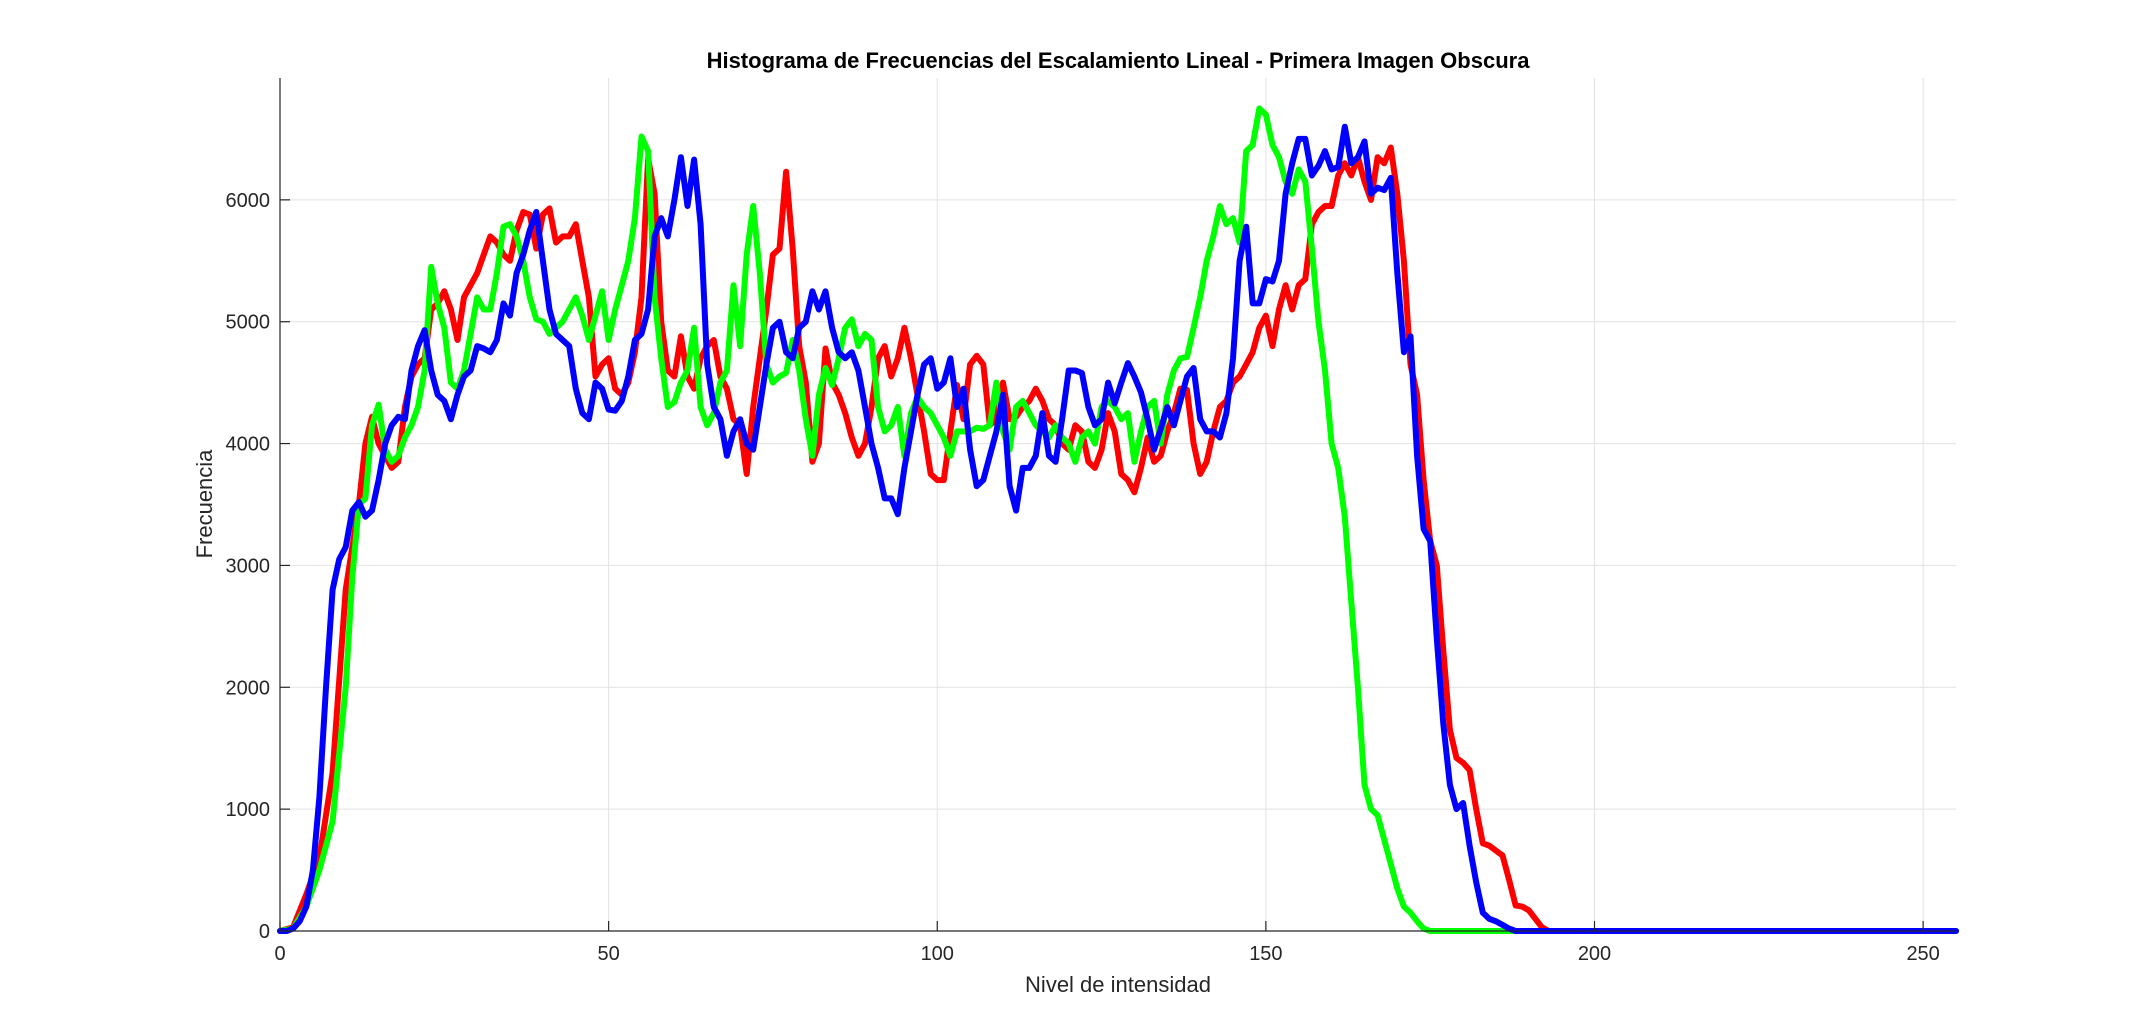 The width and height of the screenshot is (2134, 1033). I want to click on x-tick-label: 100, so click(937, 954).